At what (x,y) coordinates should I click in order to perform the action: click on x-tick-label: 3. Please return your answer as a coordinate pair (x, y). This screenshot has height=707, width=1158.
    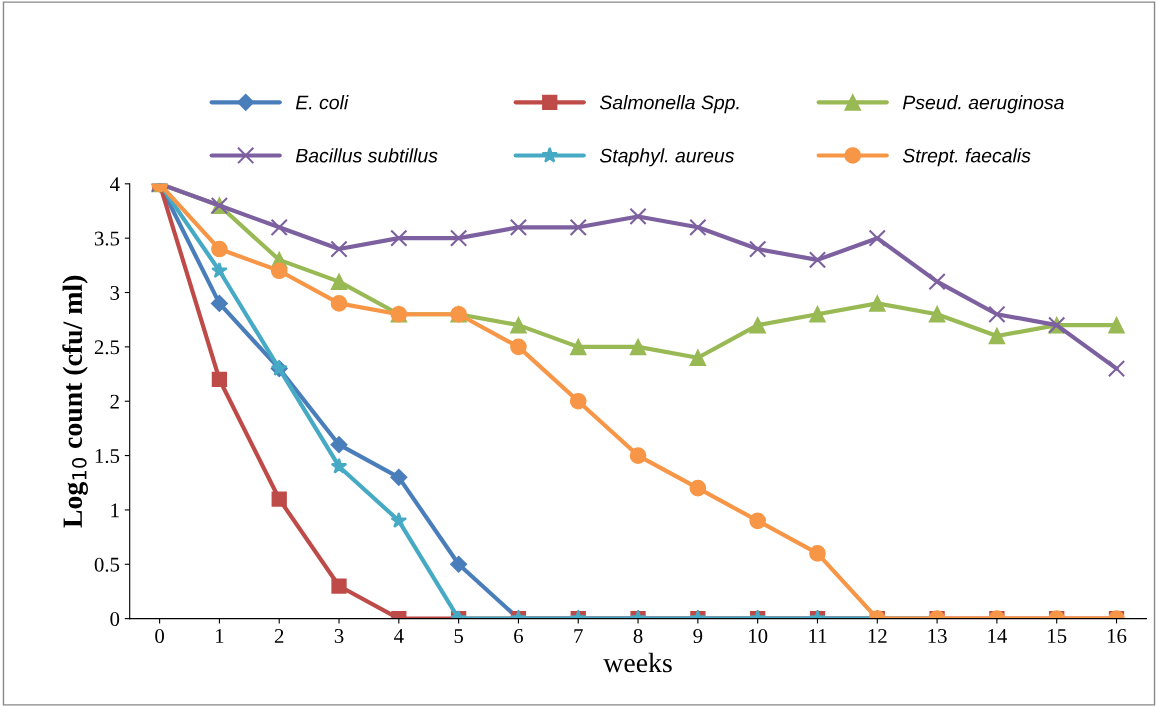
    Looking at the image, I should click on (339, 636).